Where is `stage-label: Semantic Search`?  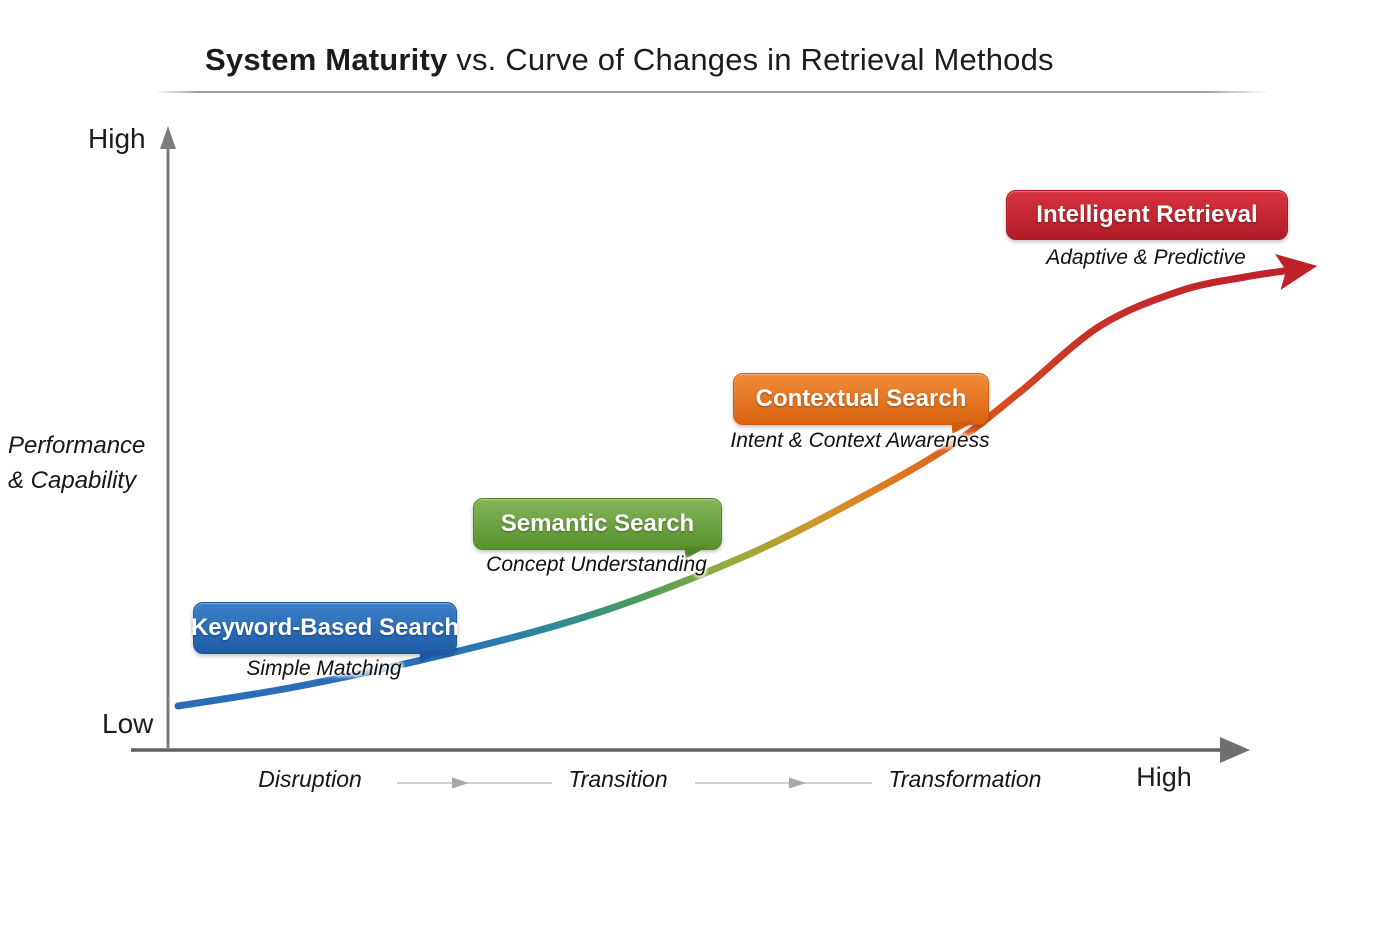 stage-label: Semantic Search is located at coordinates (597, 523).